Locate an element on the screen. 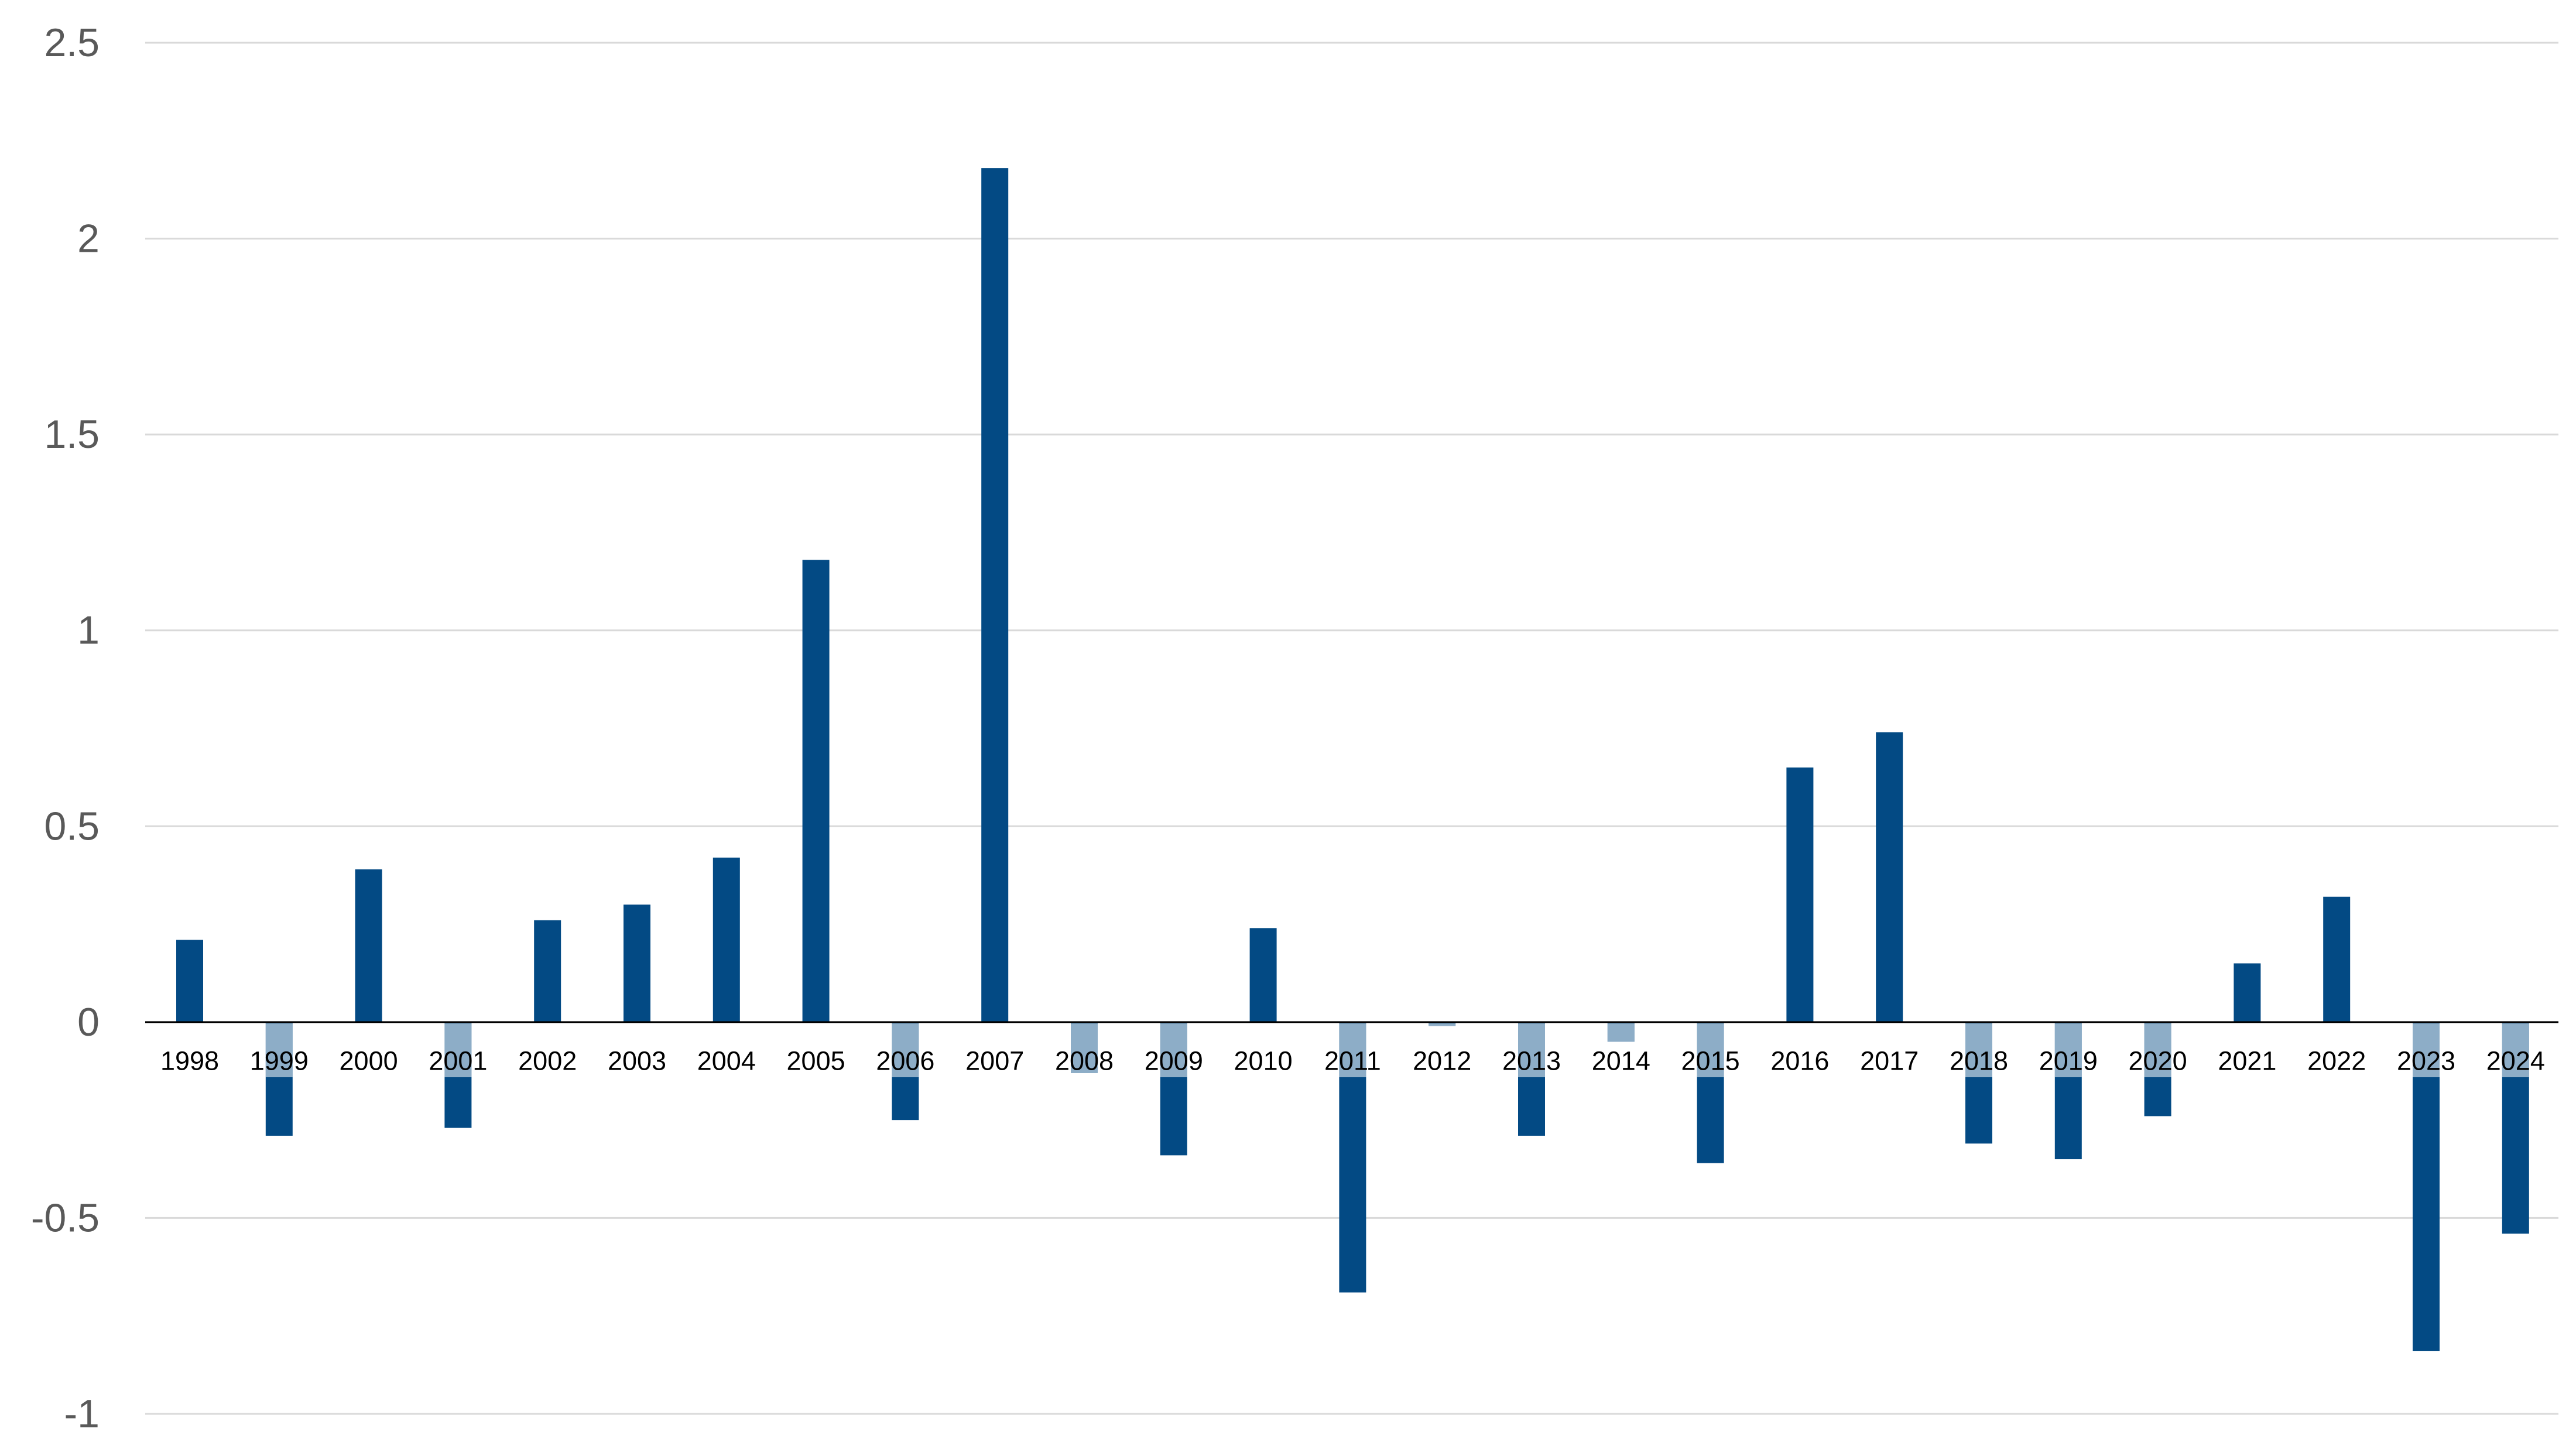 The image size is (2576, 1449). x-tick-label: 2000 is located at coordinates (369, 1061).